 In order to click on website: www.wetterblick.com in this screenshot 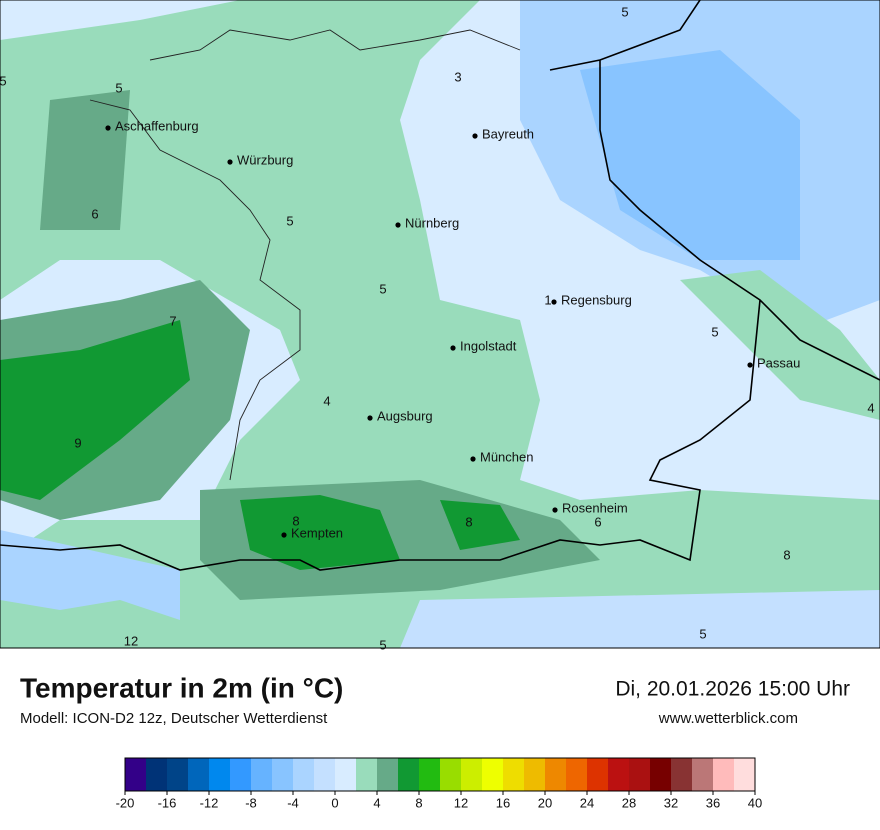, I will do `click(728, 718)`.